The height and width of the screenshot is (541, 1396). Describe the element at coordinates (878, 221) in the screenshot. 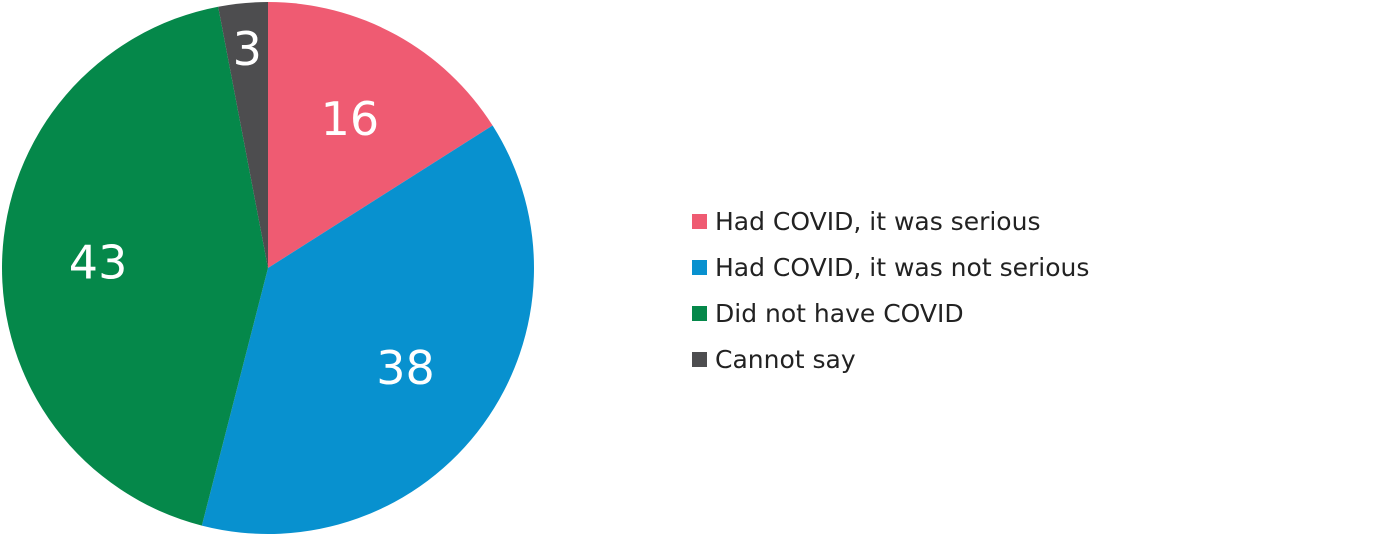

I see `legend-label: Had COVID, it was serious` at that location.